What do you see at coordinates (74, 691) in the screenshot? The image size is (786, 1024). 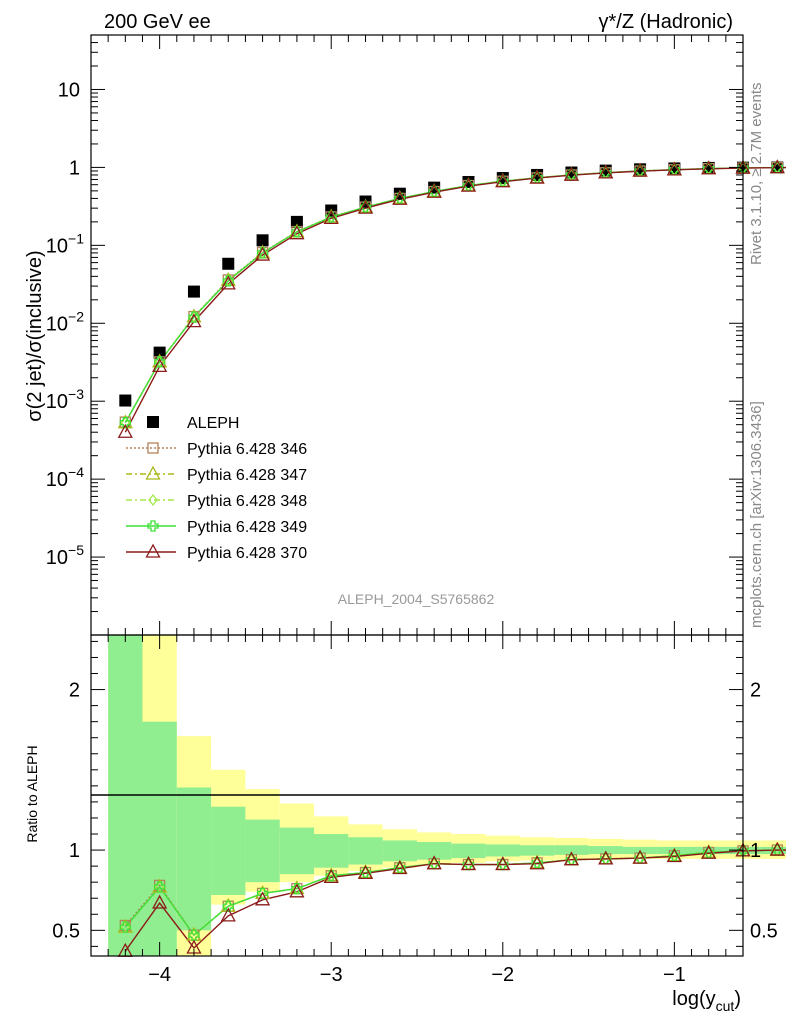 I see `ratio-y-tick-label: 2` at bounding box center [74, 691].